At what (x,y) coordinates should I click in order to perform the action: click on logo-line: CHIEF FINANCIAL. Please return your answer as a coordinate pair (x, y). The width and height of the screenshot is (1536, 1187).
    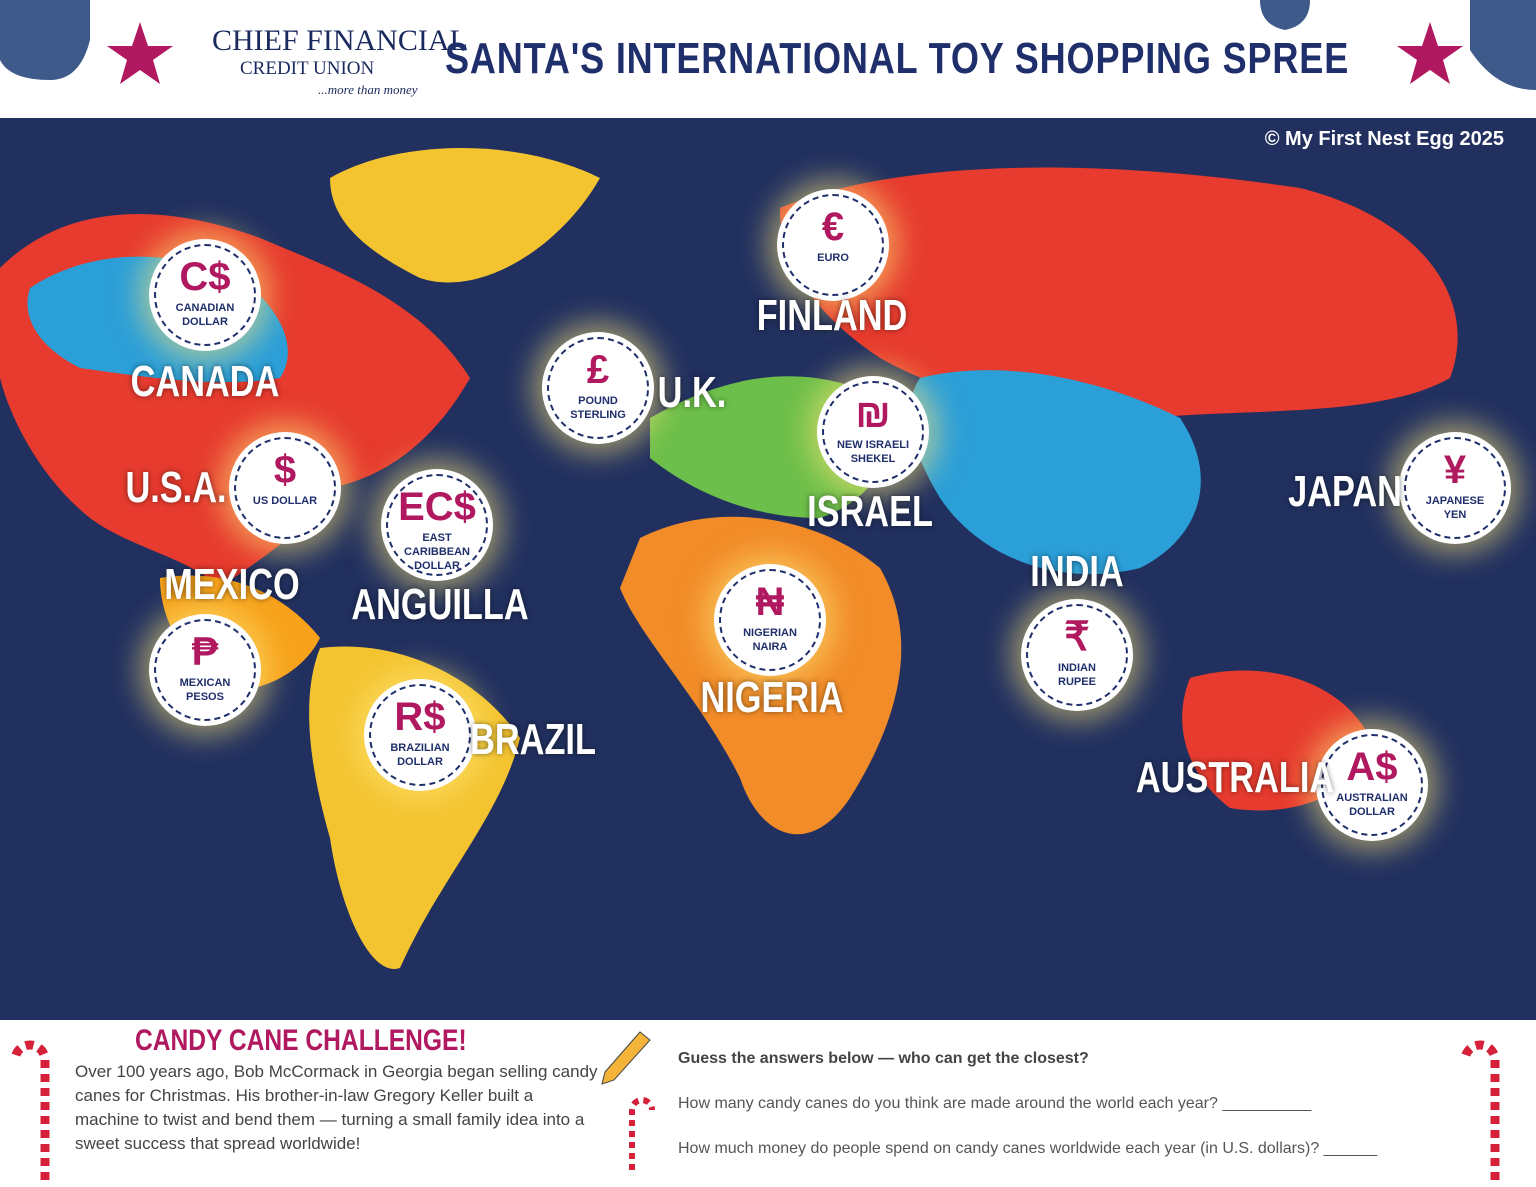
    Looking at the image, I should click on (340, 40).